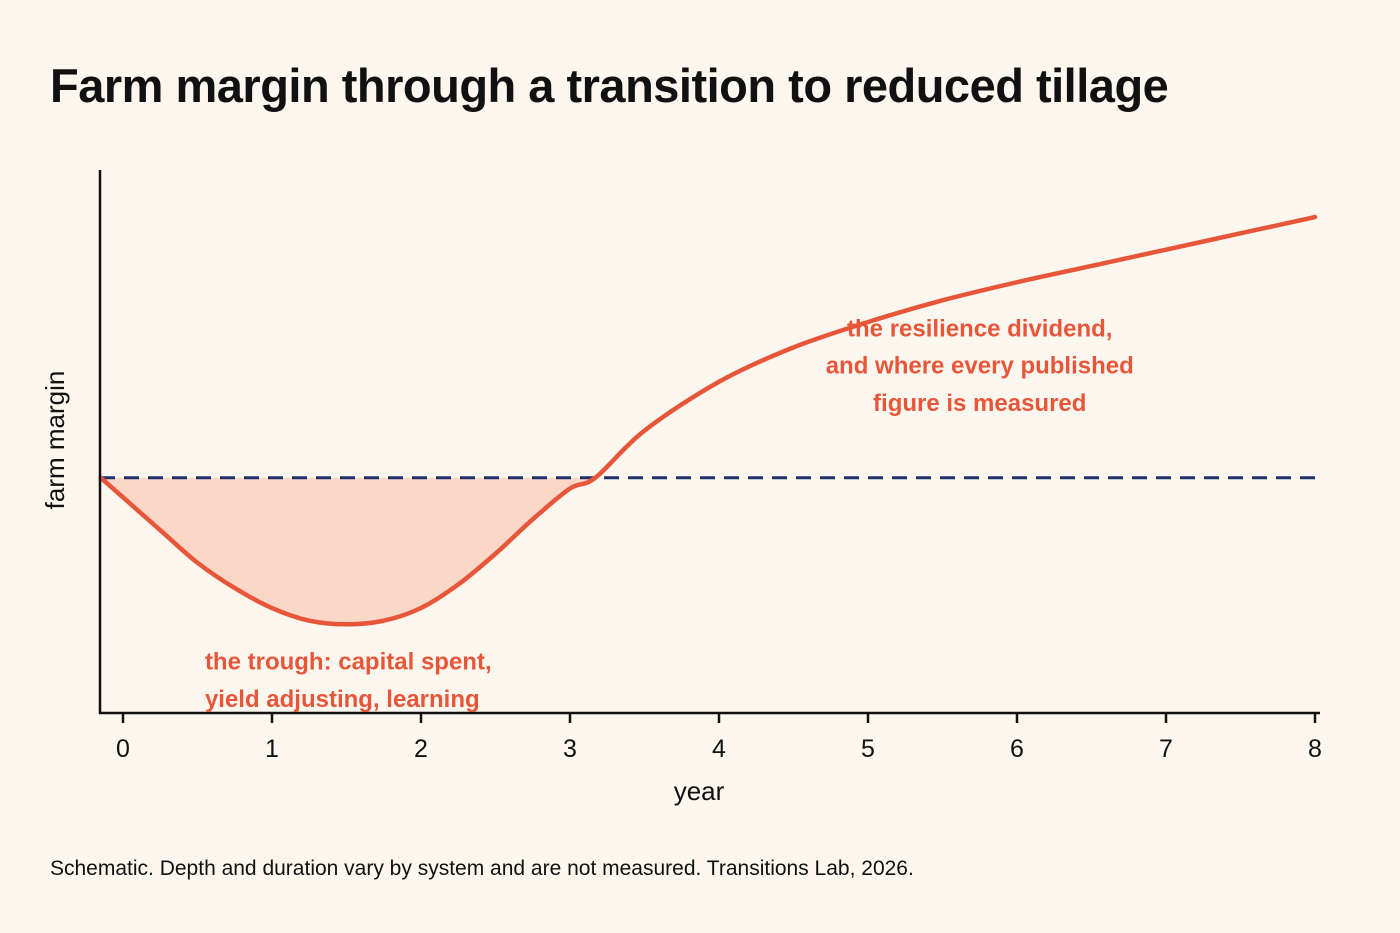 The width and height of the screenshot is (1400, 933). I want to click on x-axis-ticks: 0 1 2 3 4 5 6 7 8, so click(719, 738).